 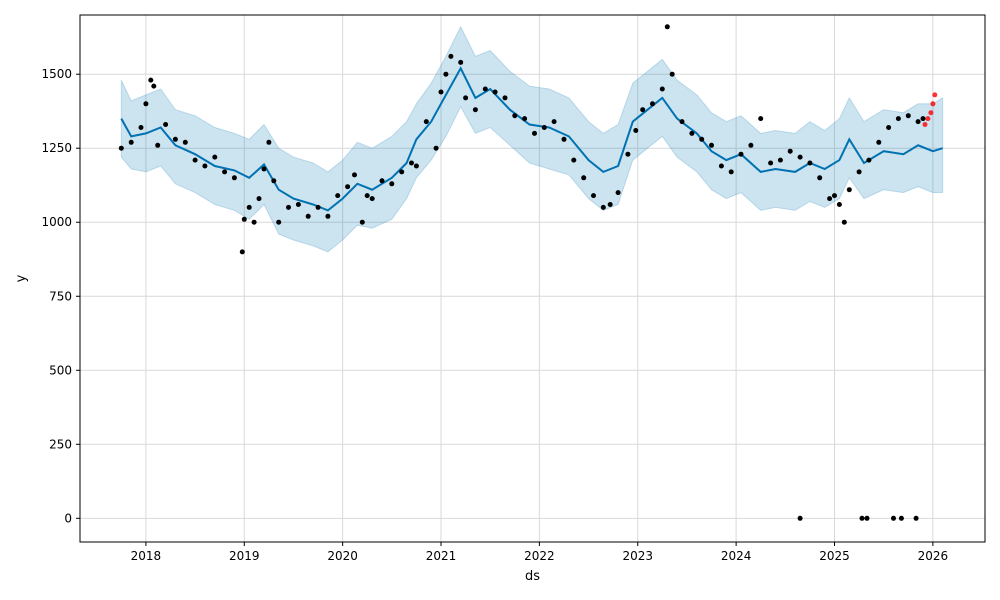 I want to click on x-tick-label: 2021, so click(x=441, y=556).